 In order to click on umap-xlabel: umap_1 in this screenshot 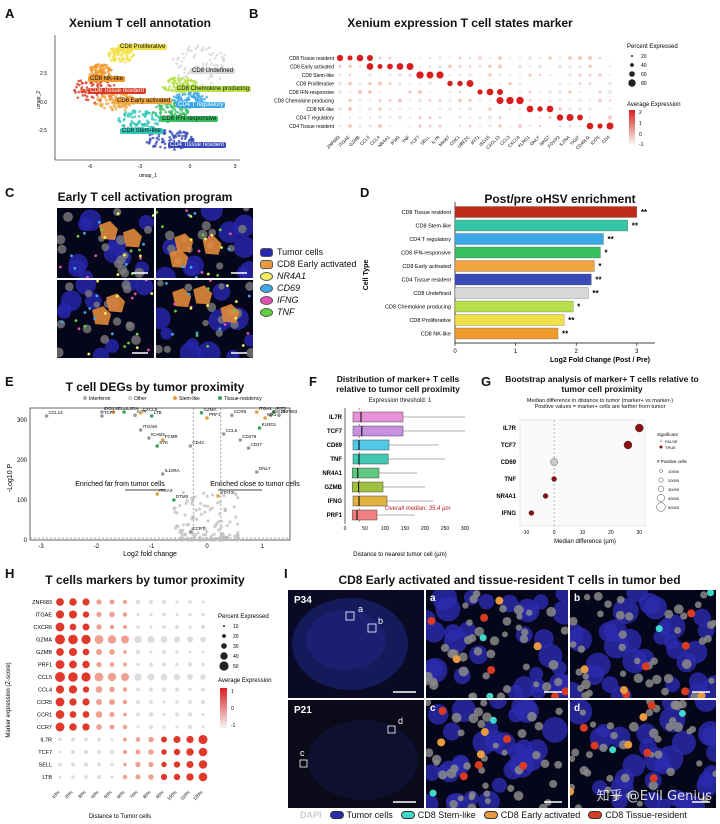, I will do `click(148, 176)`.